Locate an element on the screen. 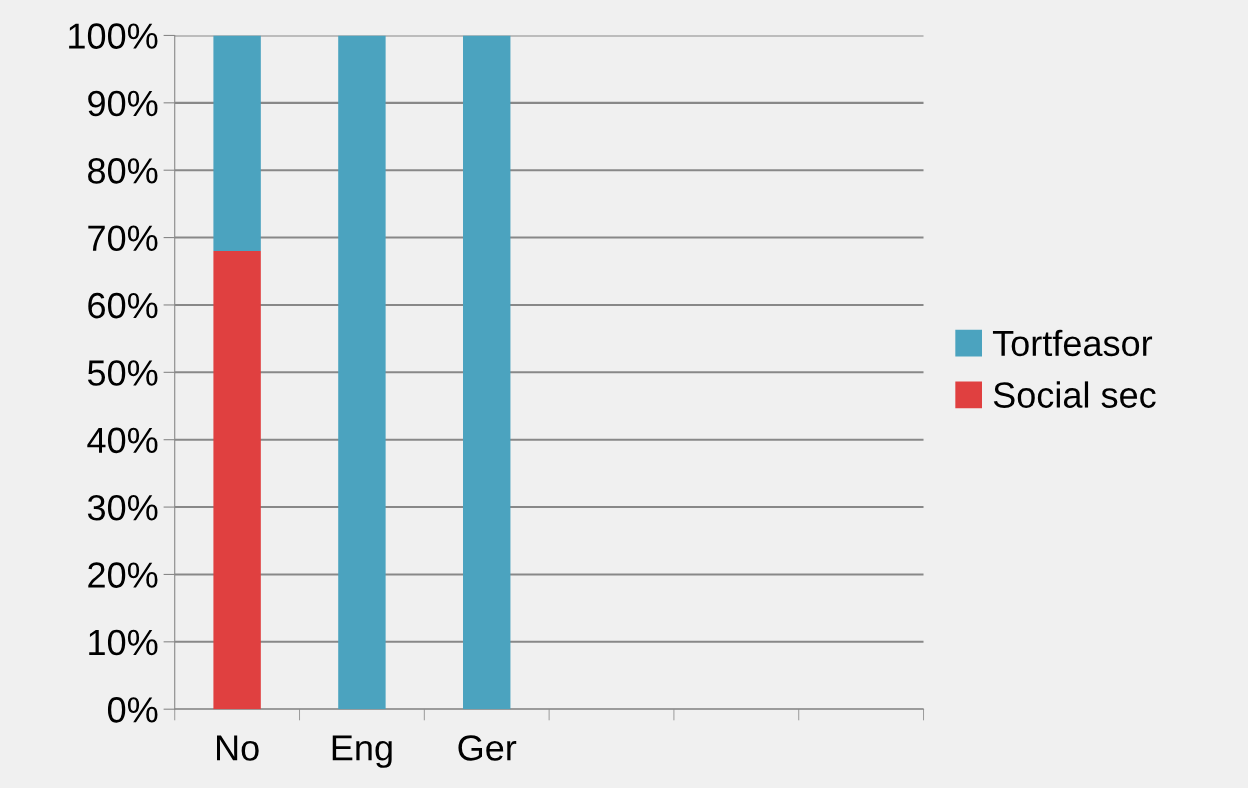 This screenshot has width=1248, height=788. y-tick-label: 20% is located at coordinates (123, 575).